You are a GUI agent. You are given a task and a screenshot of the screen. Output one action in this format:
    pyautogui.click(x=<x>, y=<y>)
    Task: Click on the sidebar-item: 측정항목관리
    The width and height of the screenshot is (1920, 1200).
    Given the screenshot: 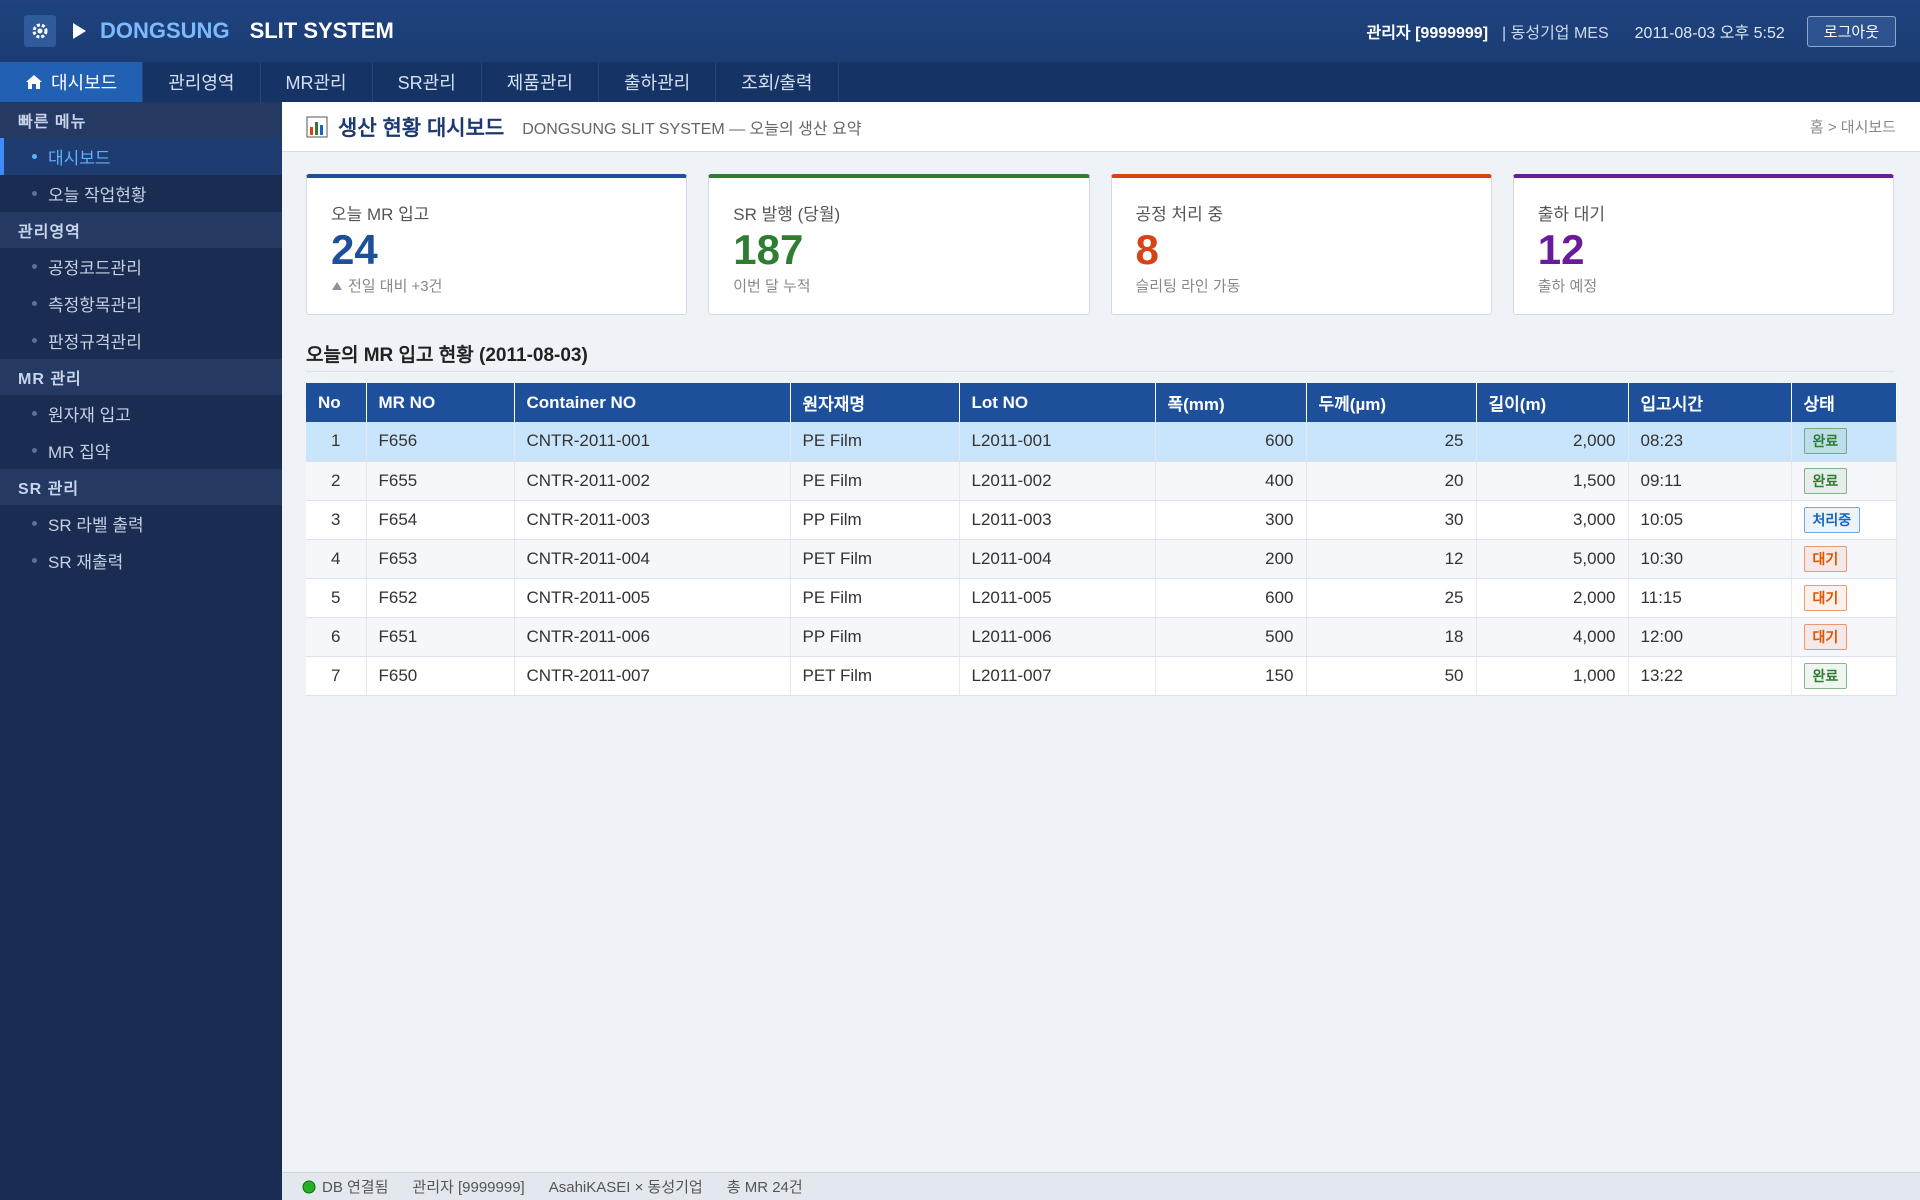 What is the action you would take?
    pyautogui.click(x=141, y=303)
    